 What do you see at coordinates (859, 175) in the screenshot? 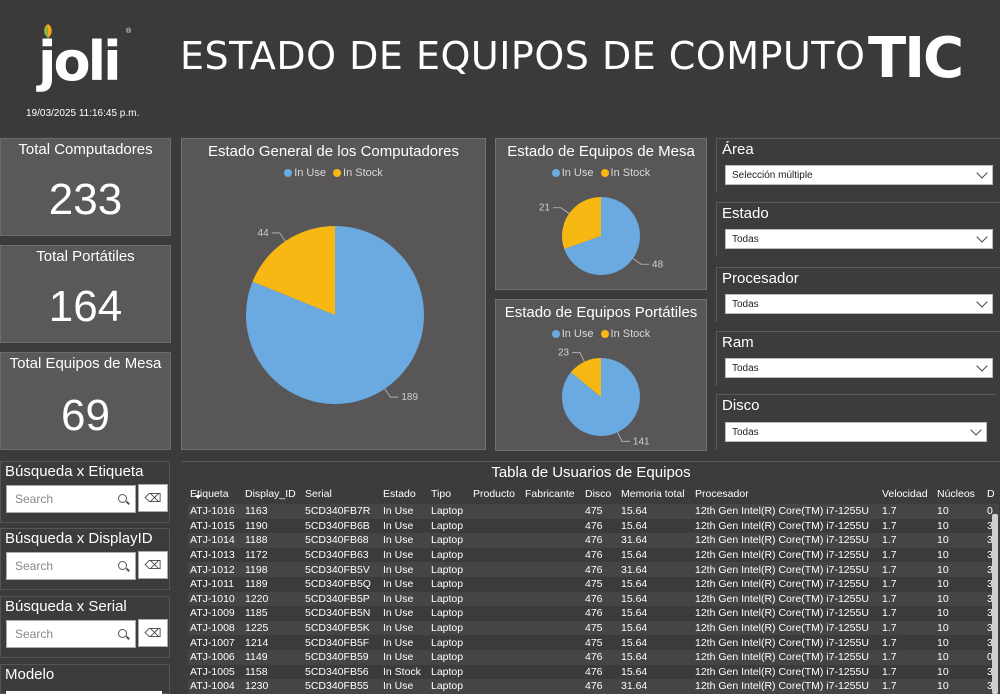
I see `area-dropdown: Selección múltiple` at bounding box center [859, 175].